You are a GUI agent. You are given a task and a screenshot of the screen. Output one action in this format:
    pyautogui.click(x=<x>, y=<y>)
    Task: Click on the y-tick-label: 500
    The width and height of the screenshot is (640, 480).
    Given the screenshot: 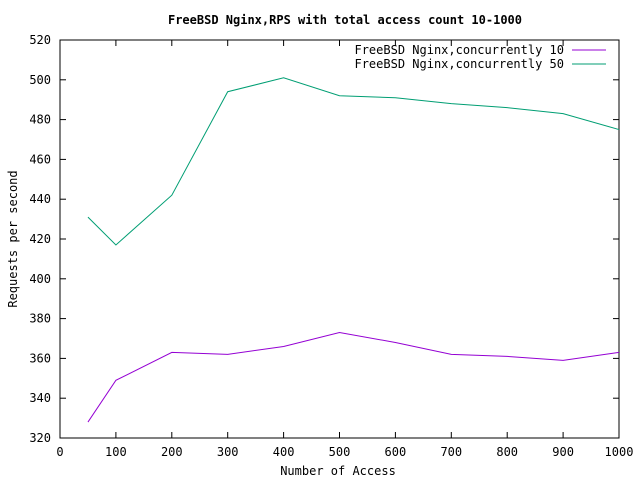 What is the action you would take?
    pyautogui.click(x=40, y=80)
    